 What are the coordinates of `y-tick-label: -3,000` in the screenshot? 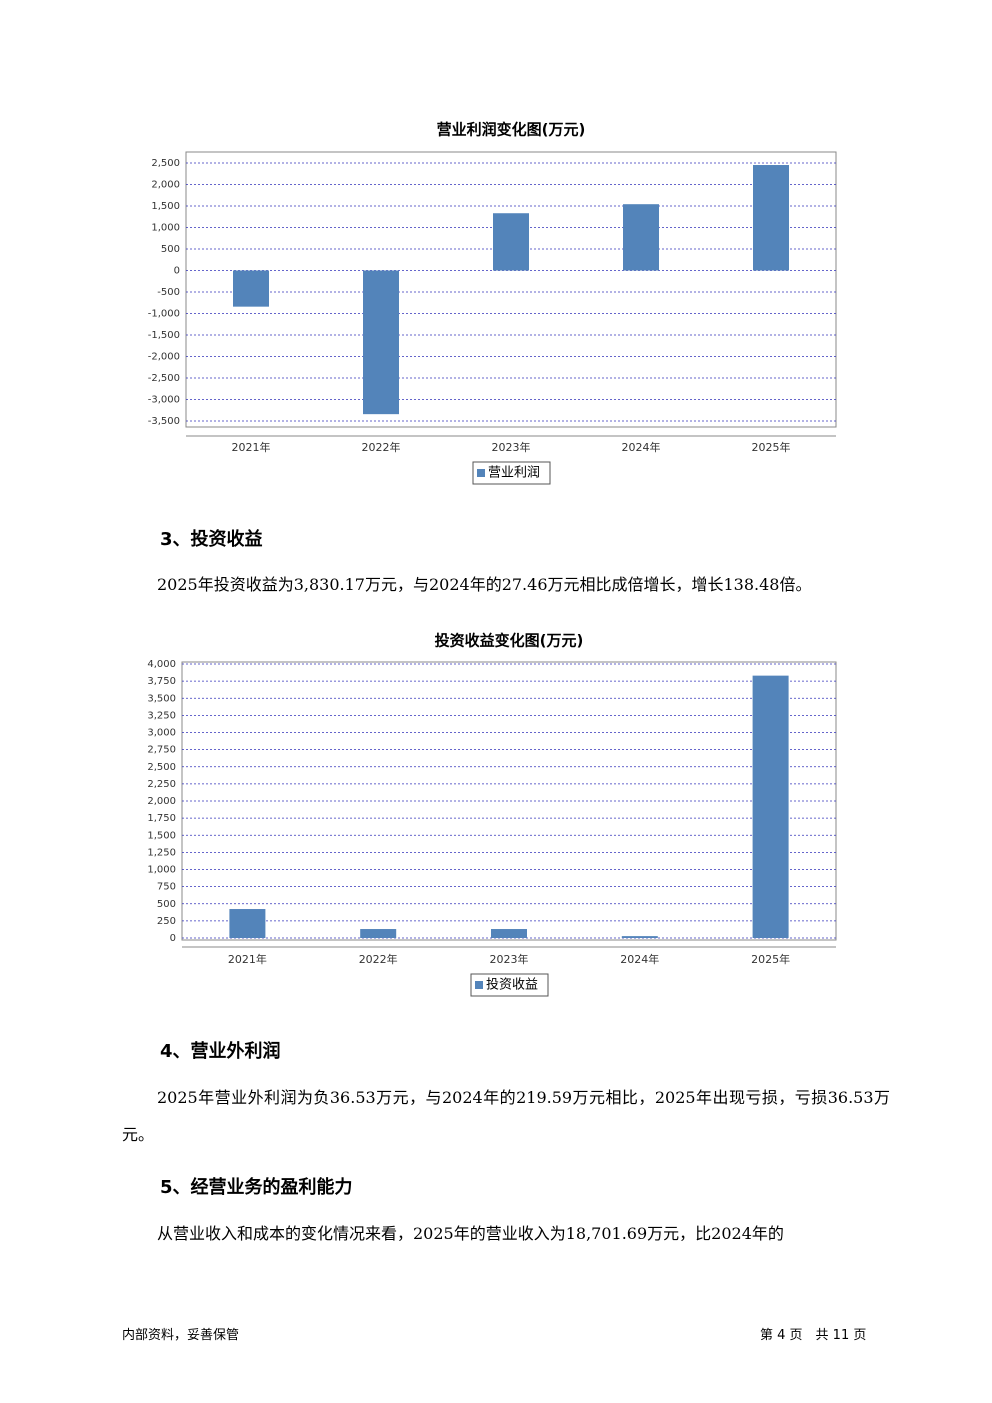 It's located at (164, 400).